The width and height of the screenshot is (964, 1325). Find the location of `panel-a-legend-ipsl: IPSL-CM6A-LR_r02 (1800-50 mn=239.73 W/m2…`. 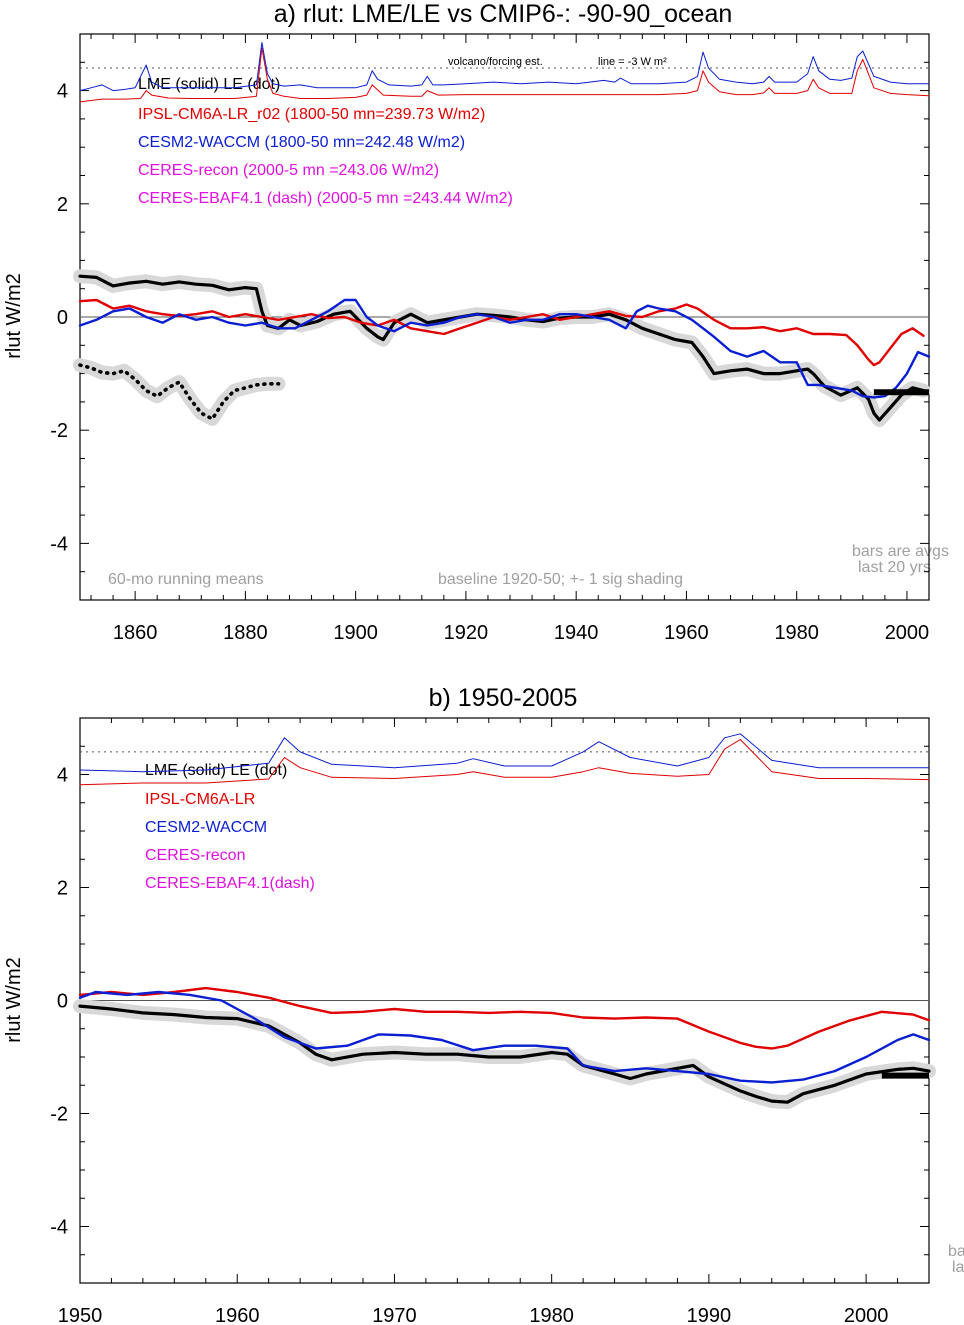

panel-a-legend-ipsl: IPSL-CM6A-LR_r02 (1800-50 mn=239.73 W/m2… is located at coordinates (311, 114).